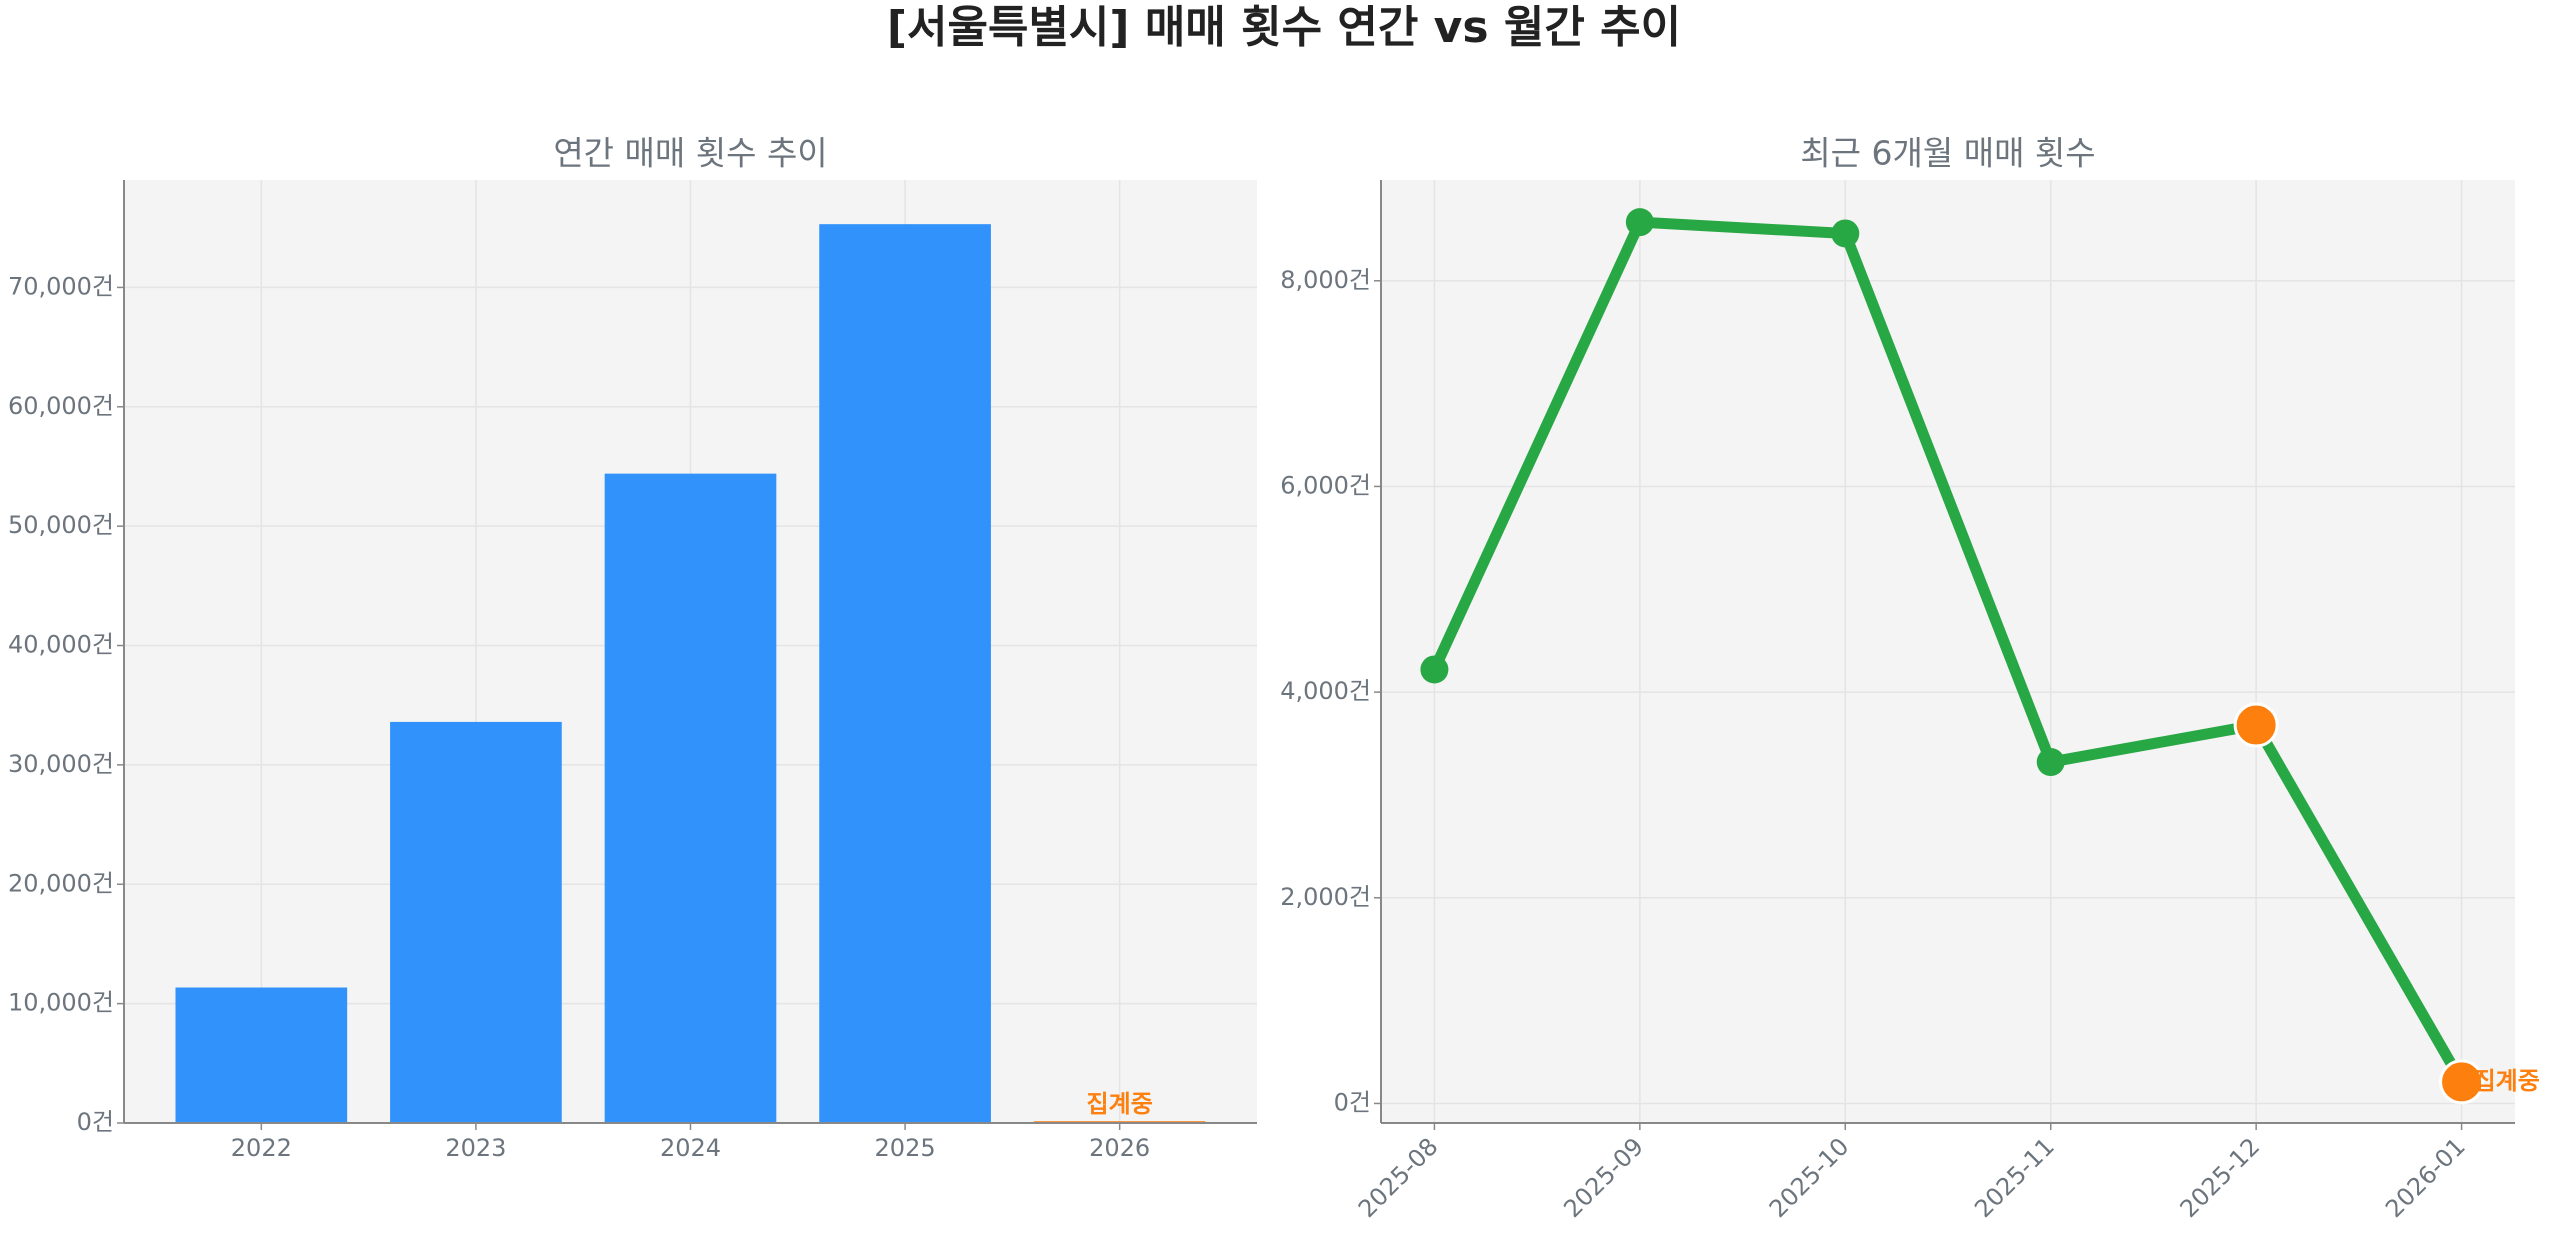 The height and width of the screenshot is (1234, 2560). I want to click on x-tick-label: 2025-08, so click(1398, 1177).